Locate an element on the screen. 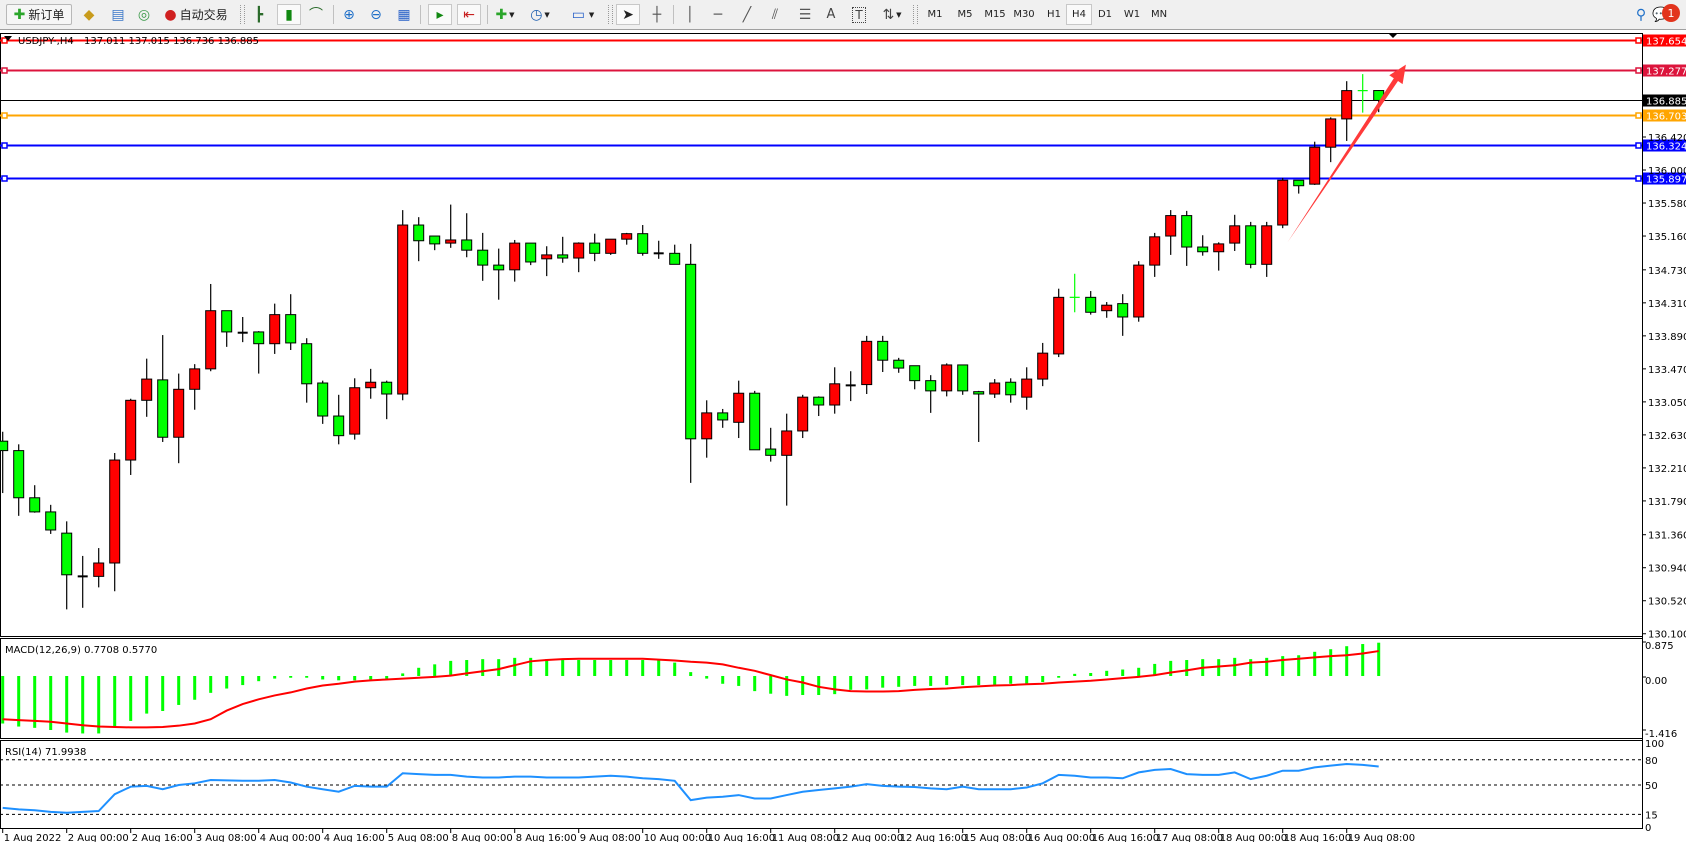  notification-badge: 1 is located at coordinates (1671, 13).